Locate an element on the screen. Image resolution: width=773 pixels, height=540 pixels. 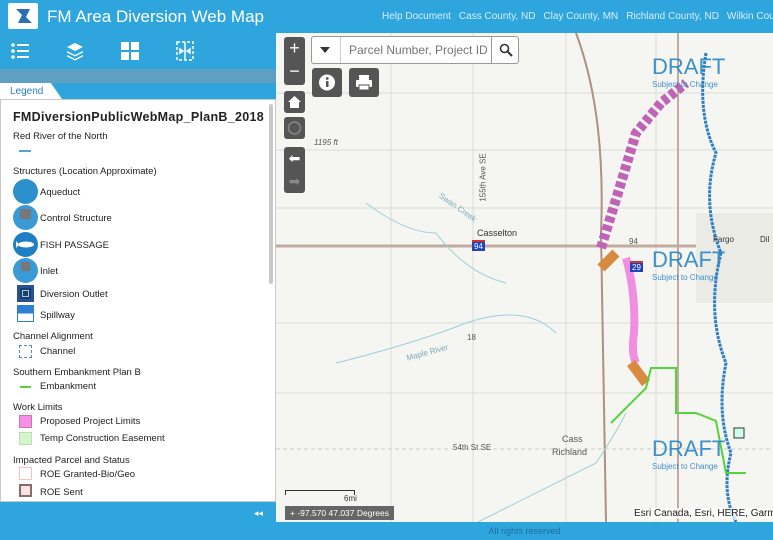
compare-split-icon is located at coordinates (185, 51).